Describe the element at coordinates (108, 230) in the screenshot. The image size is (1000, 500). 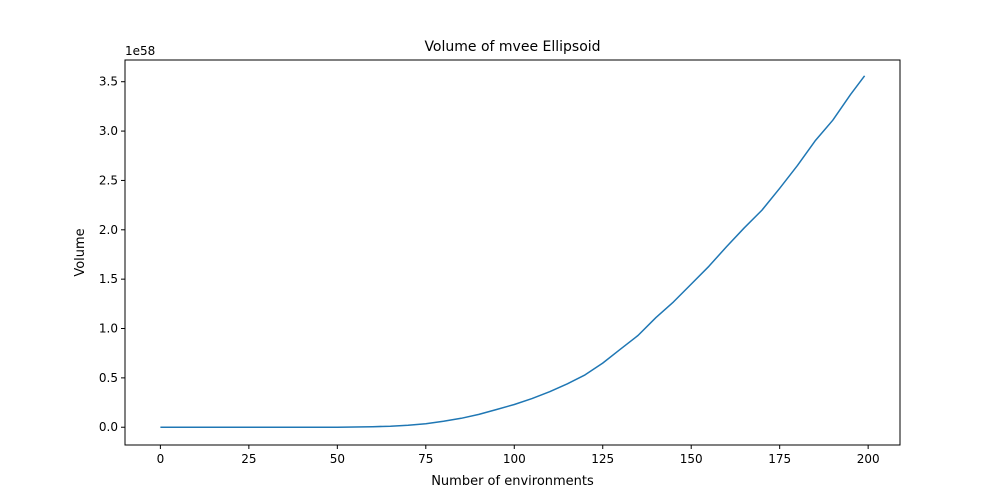
I see `y-tick-label: 2.0` at that location.